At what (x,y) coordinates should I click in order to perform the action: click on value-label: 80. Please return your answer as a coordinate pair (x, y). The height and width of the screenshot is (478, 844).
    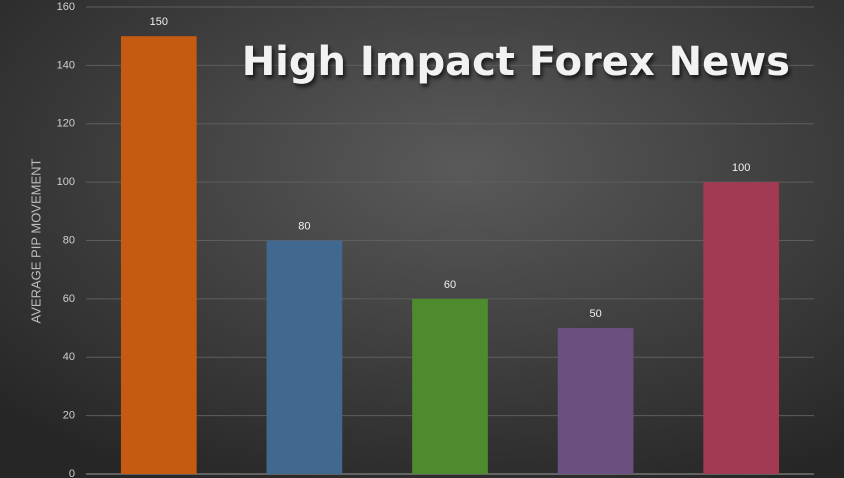
    Looking at the image, I should click on (304, 226).